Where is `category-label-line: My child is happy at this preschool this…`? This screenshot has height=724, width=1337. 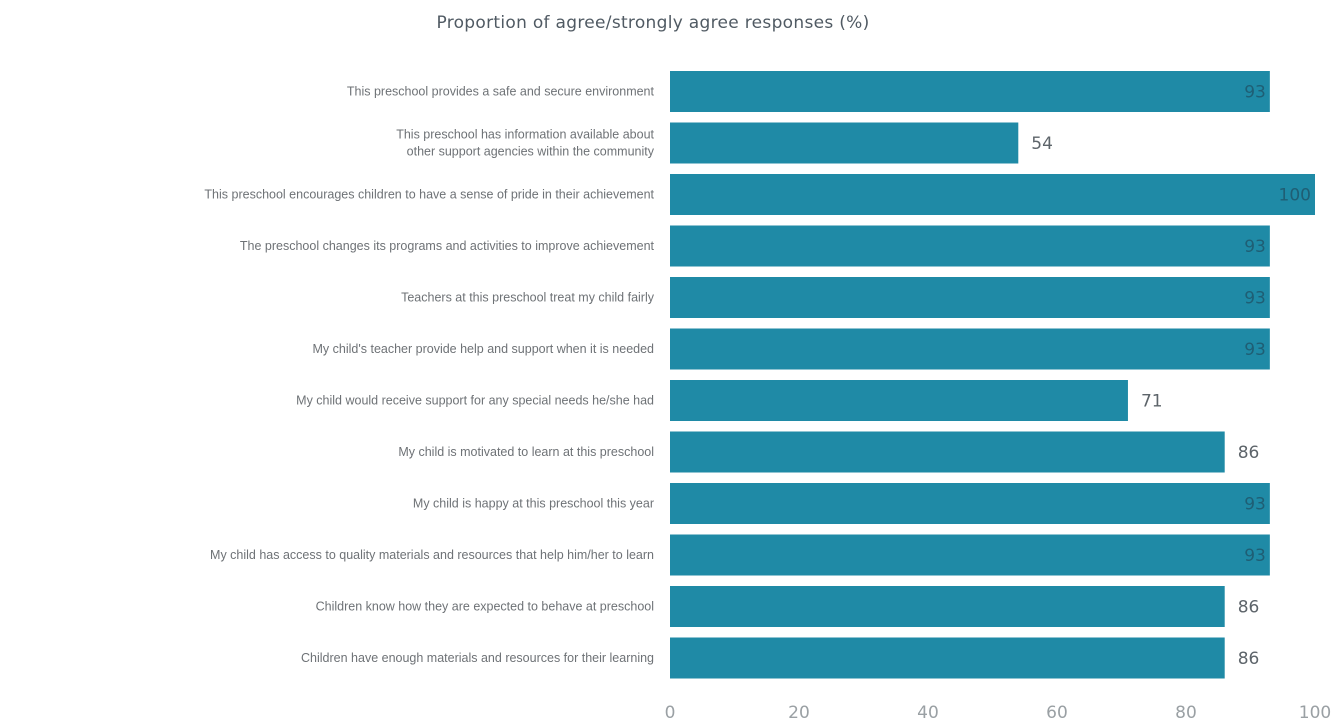 category-label-line: My child is happy at this preschool this… is located at coordinates (533, 504).